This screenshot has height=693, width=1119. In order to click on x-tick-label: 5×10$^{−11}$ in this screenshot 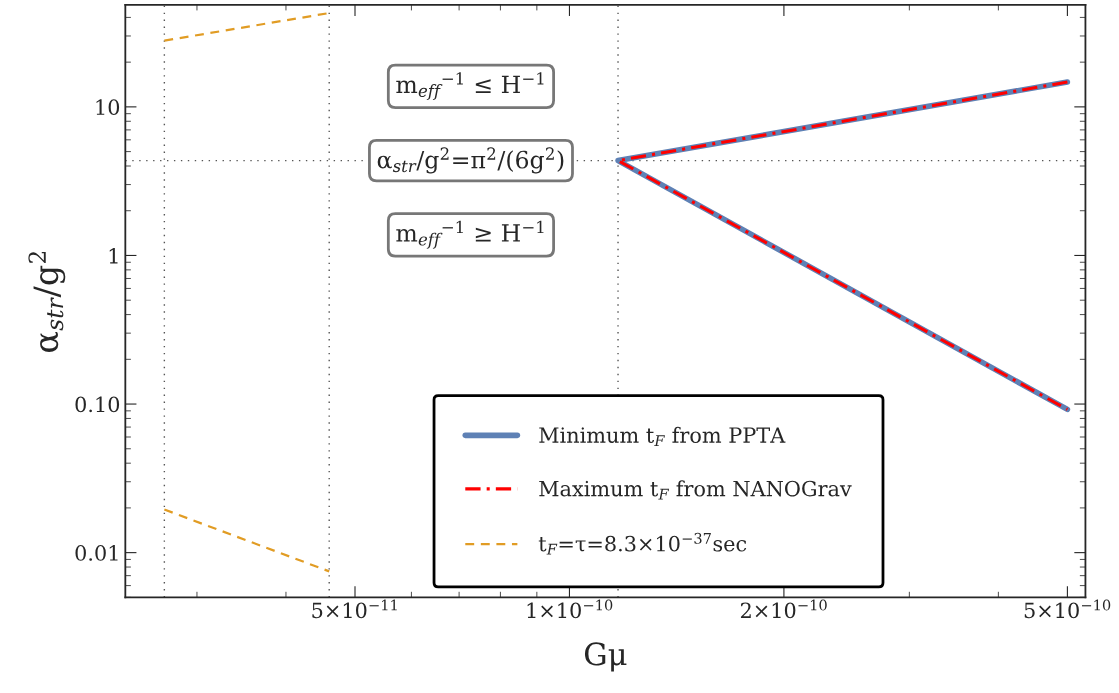, I will do `click(354, 609)`.